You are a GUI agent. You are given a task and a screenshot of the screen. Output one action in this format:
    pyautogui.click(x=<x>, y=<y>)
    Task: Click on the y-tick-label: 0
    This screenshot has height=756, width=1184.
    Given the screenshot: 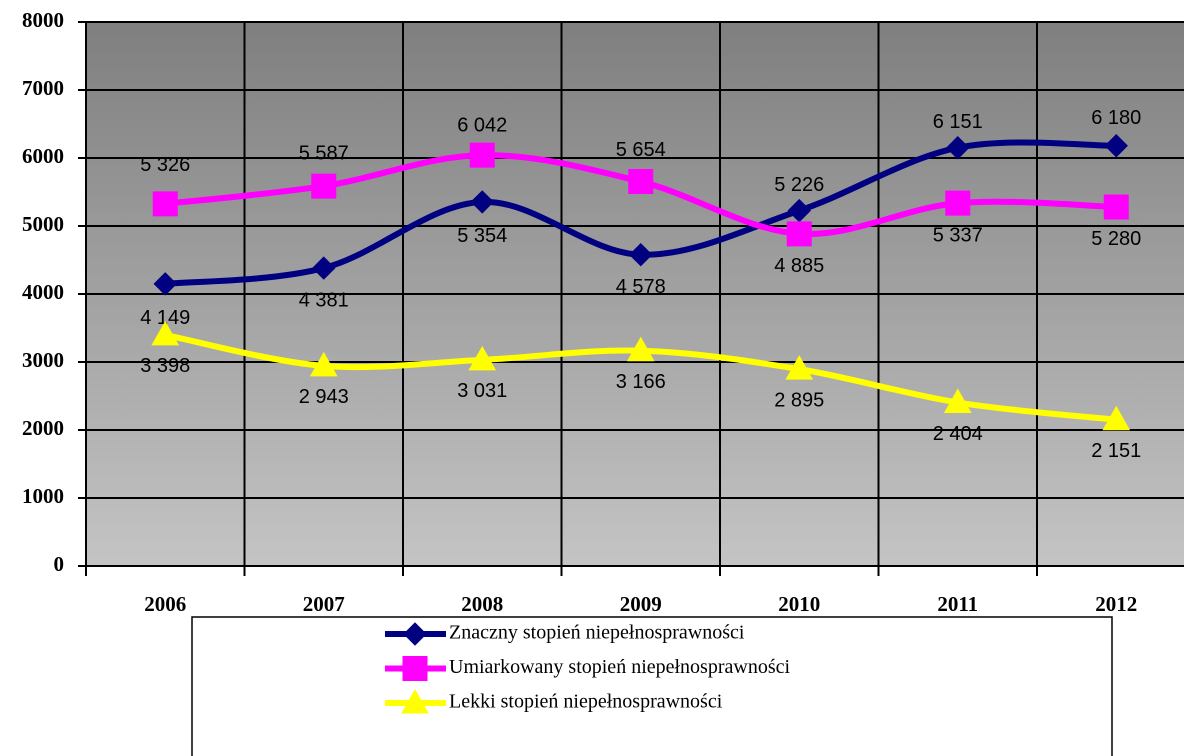 What is the action you would take?
    pyautogui.click(x=59, y=564)
    